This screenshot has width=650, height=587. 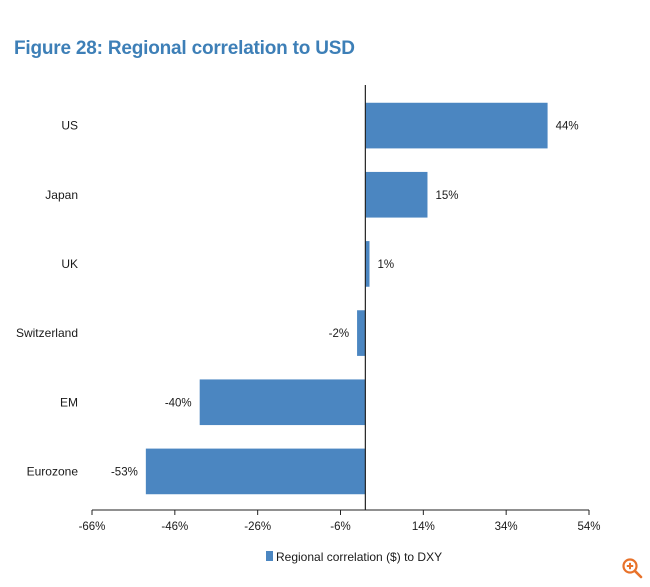 I want to click on legend-swatch, so click(x=269, y=556).